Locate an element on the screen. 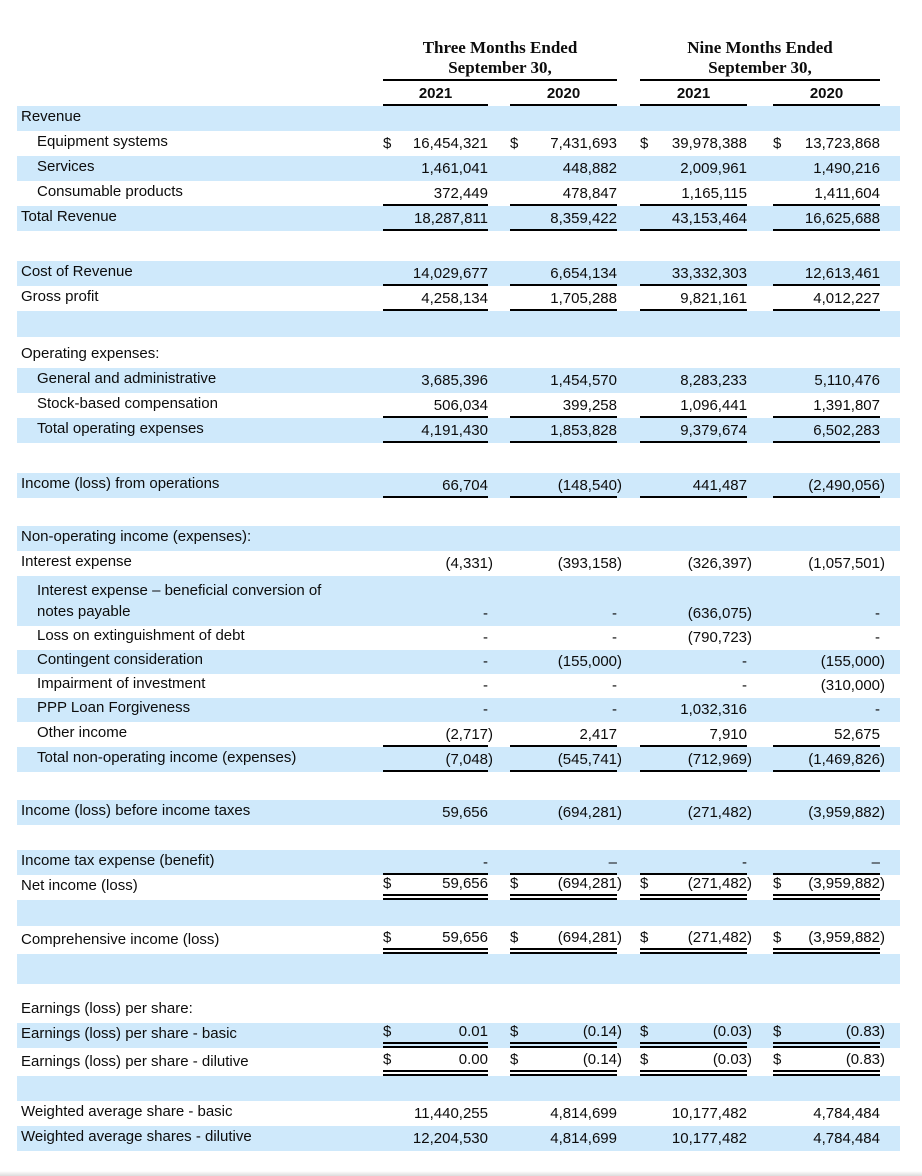  value-amount: 9,821,161 is located at coordinates (713, 298).